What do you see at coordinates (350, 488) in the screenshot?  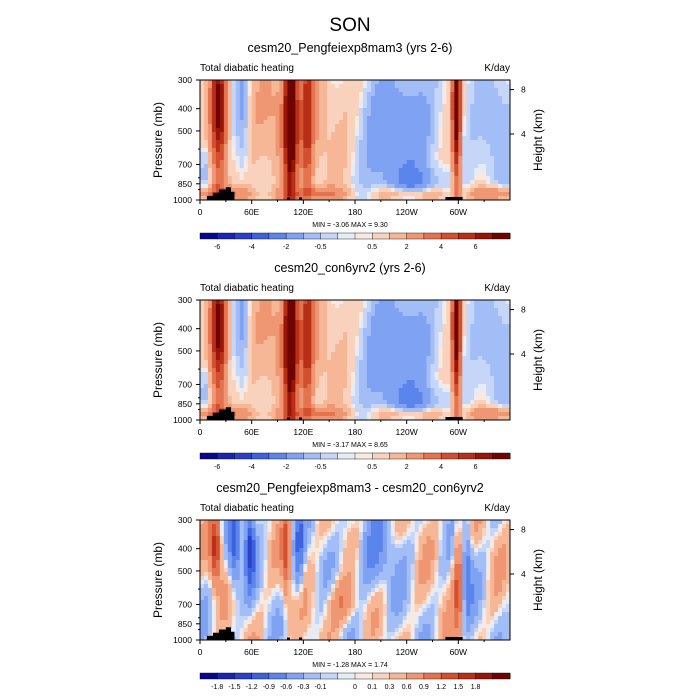 I see `panel-title: cesm20_Pengfeiexp8mam3 - cesm20_con6yrv2` at bounding box center [350, 488].